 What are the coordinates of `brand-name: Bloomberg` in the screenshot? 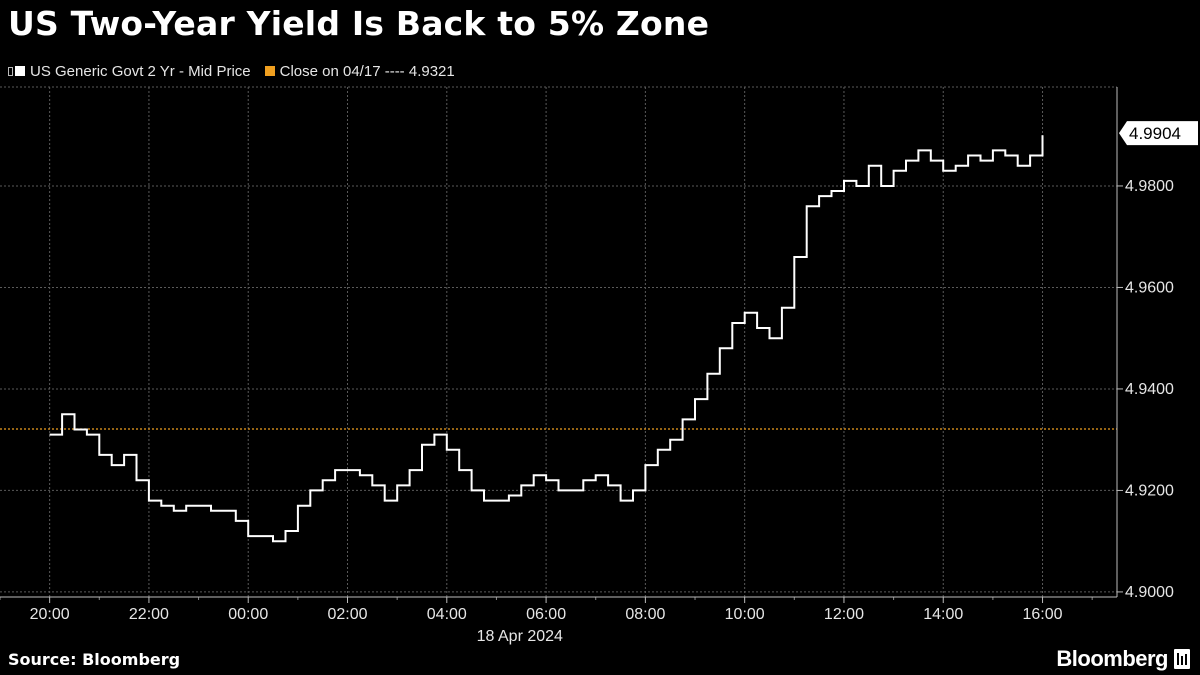 It's located at (1112, 658).